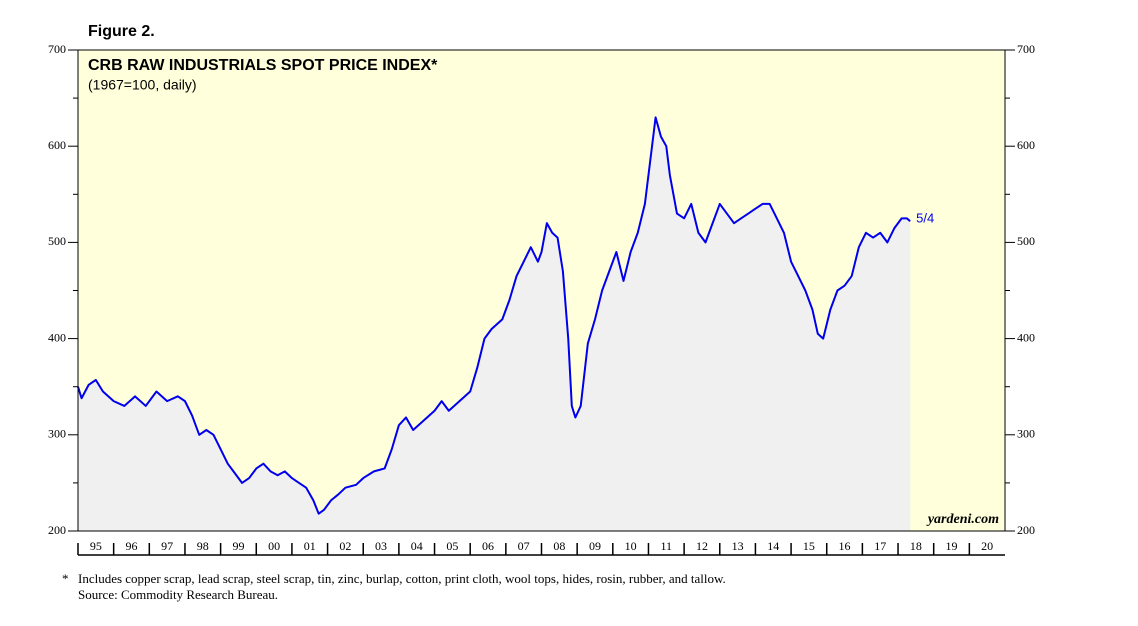 The height and width of the screenshot is (626, 1138). What do you see at coordinates (1026, 145) in the screenshot?
I see `y2-tick-label: 600` at bounding box center [1026, 145].